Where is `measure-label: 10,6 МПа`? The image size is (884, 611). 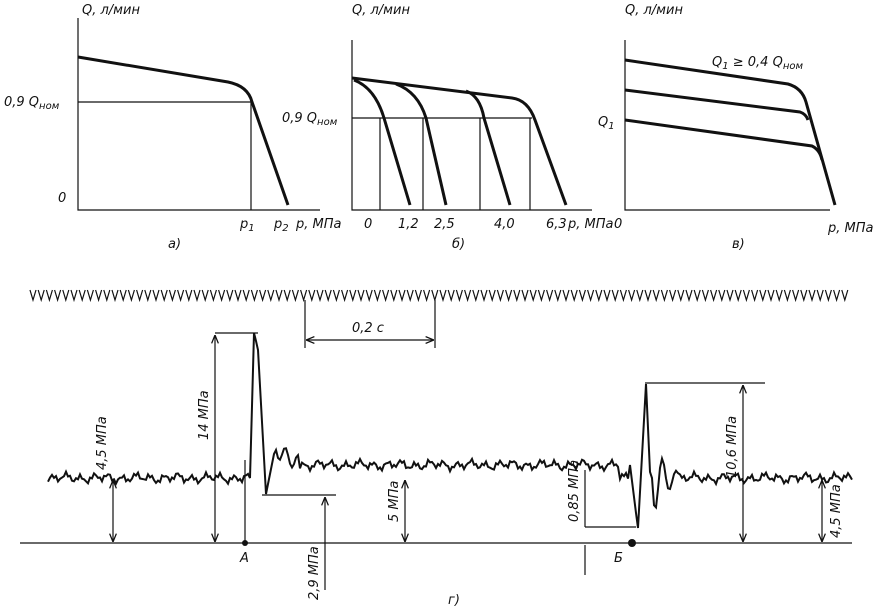
measure-label: 10,6 МПа is located at coordinates (732, 447).